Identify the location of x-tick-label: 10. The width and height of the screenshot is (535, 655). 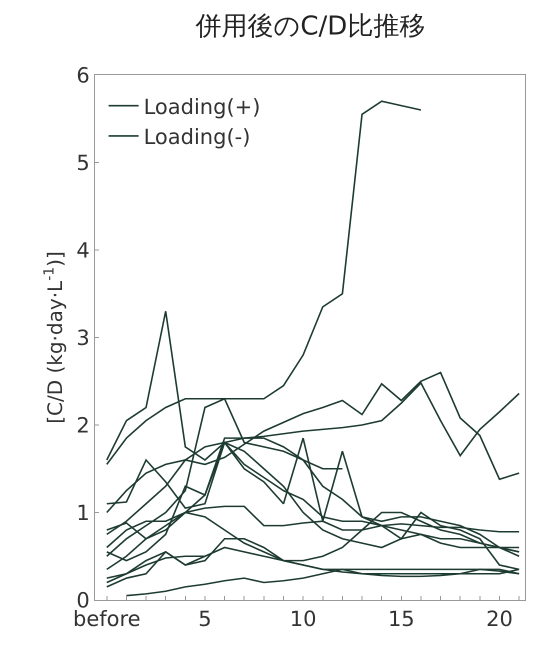
(303, 619).